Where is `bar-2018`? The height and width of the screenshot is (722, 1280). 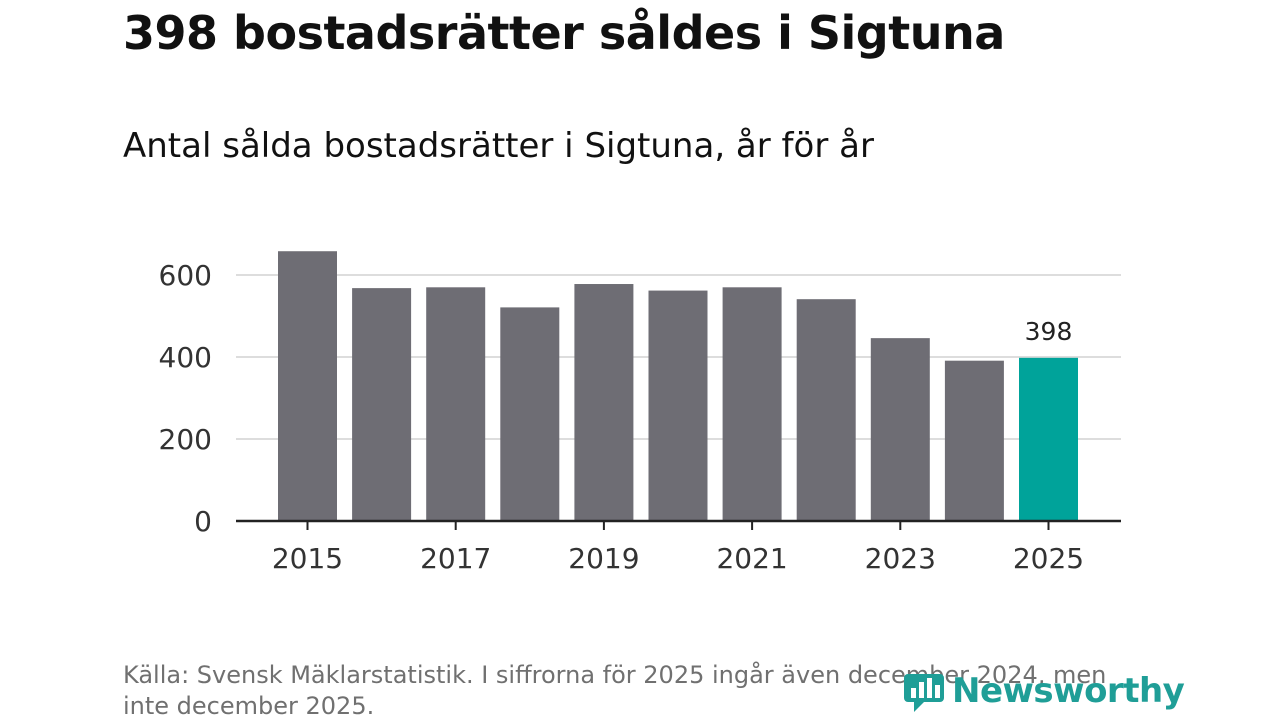
bar-2018 is located at coordinates (530, 414).